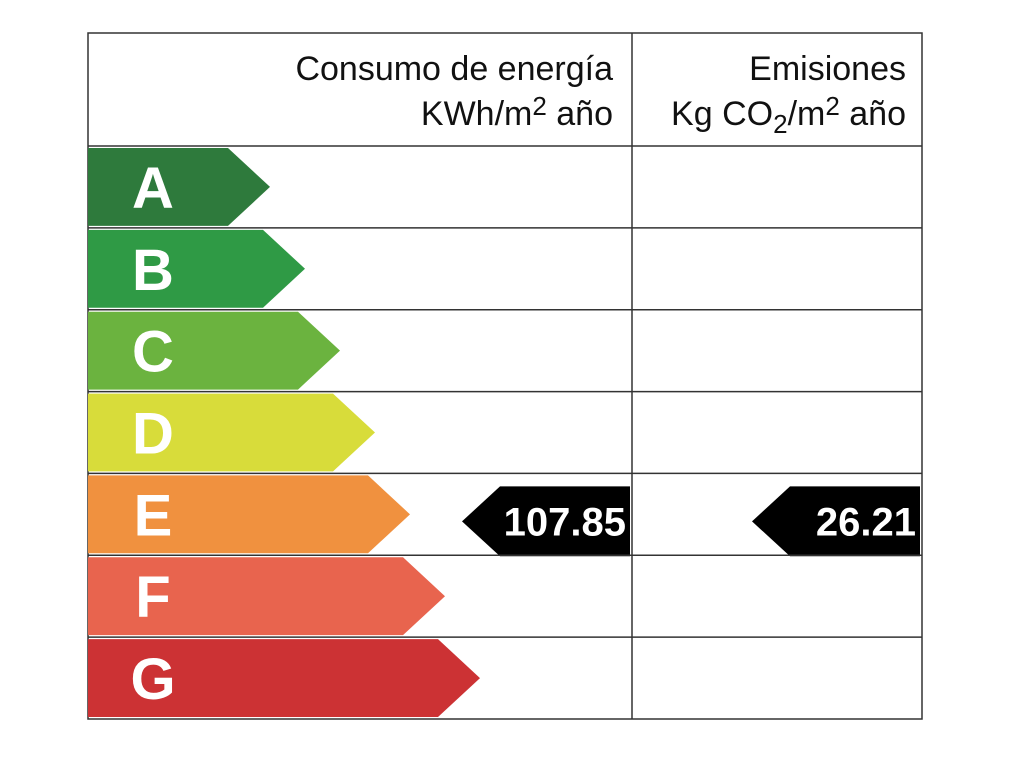  Describe the element at coordinates (153, 434) in the screenshot. I see `class-letter: D` at that location.